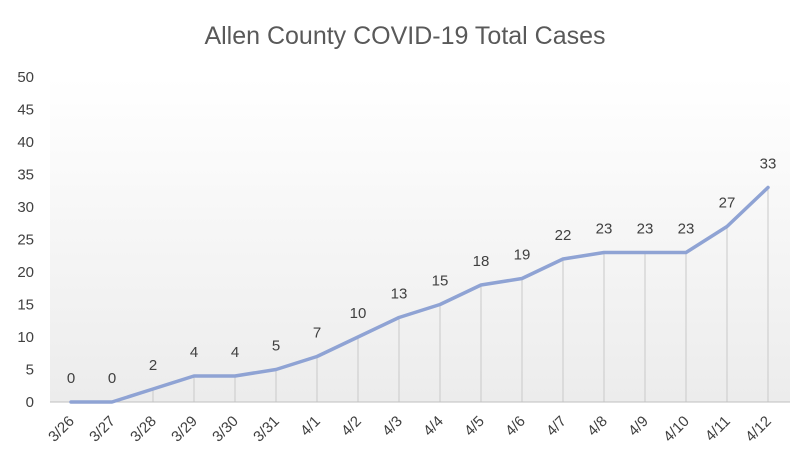 This screenshot has height=469, width=810. What do you see at coordinates (718, 429) in the screenshot?
I see `x-tick-label: 4/11` at bounding box center [718, 429].